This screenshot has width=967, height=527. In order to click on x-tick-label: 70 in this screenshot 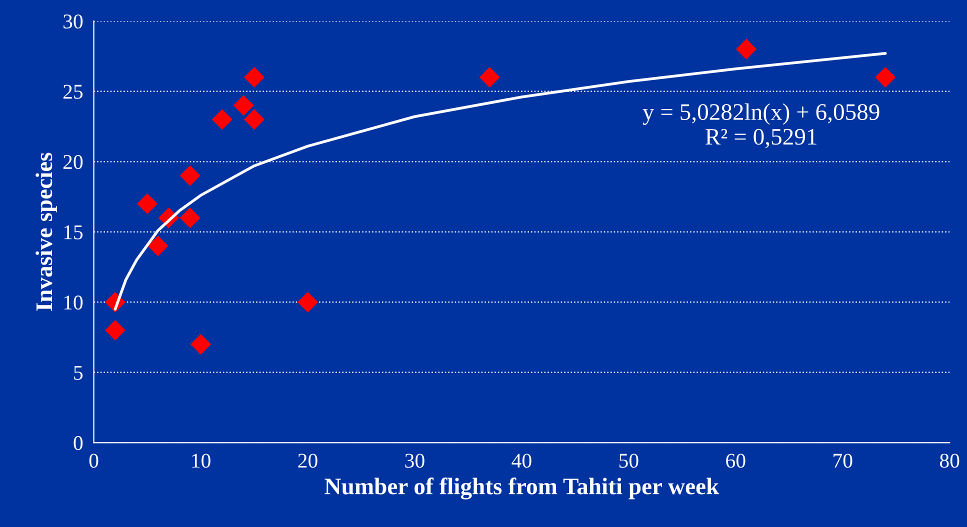, I will do `click(843, 461)`.